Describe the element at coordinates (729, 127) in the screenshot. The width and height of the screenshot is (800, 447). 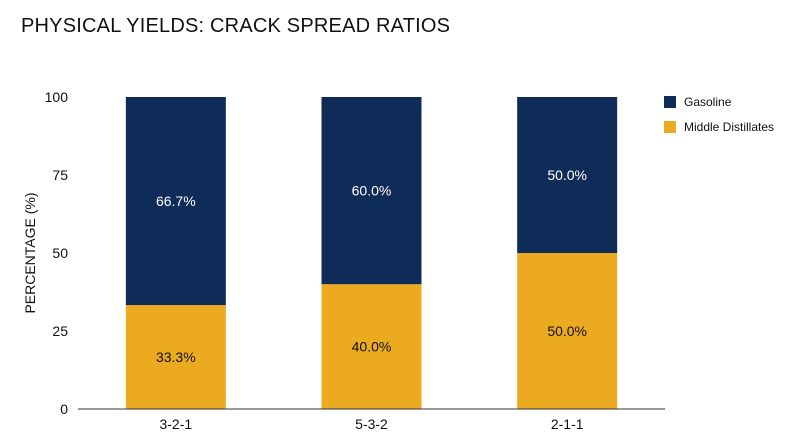
I see `legend-label-middle-distillates: Middle Distillates` at that location.